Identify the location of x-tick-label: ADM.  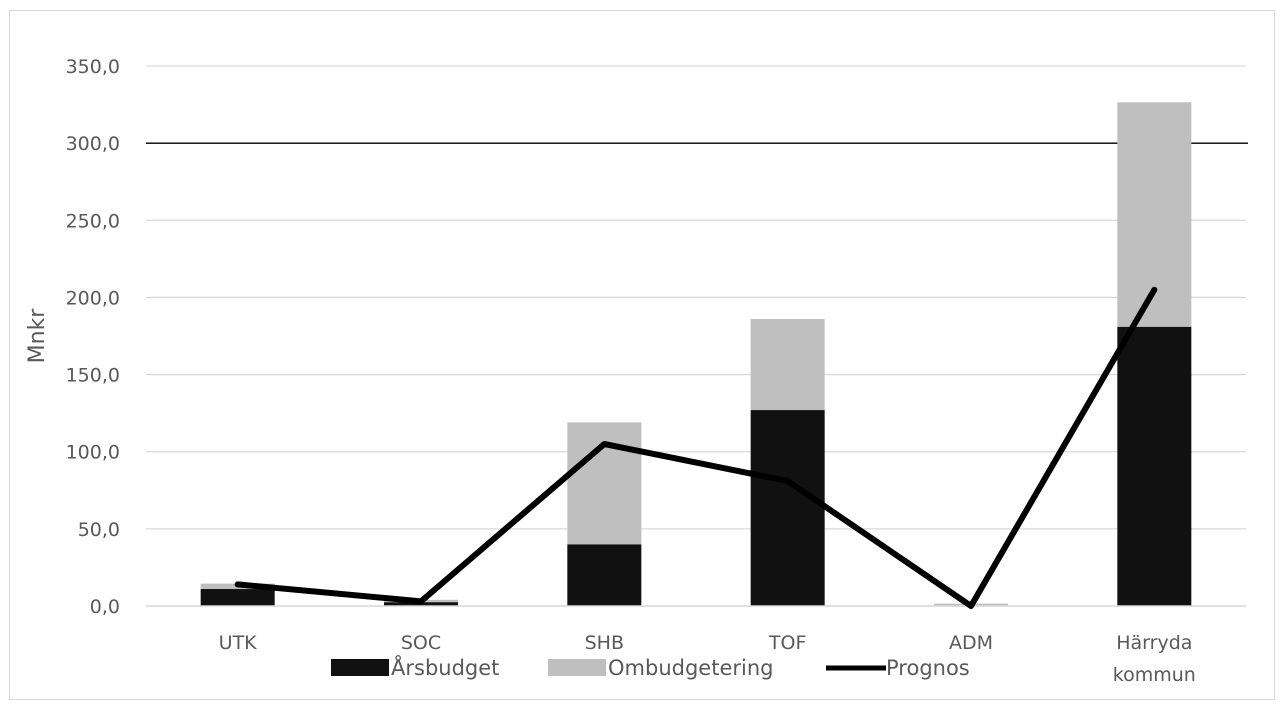
(971, 643).